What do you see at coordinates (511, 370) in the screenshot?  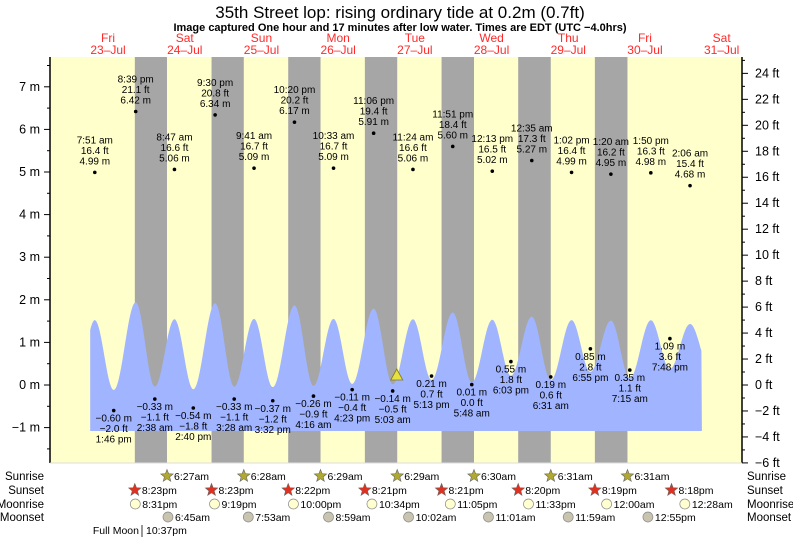 I see `low-tide-label: 0.55 m` at bounding box center [511, 370].